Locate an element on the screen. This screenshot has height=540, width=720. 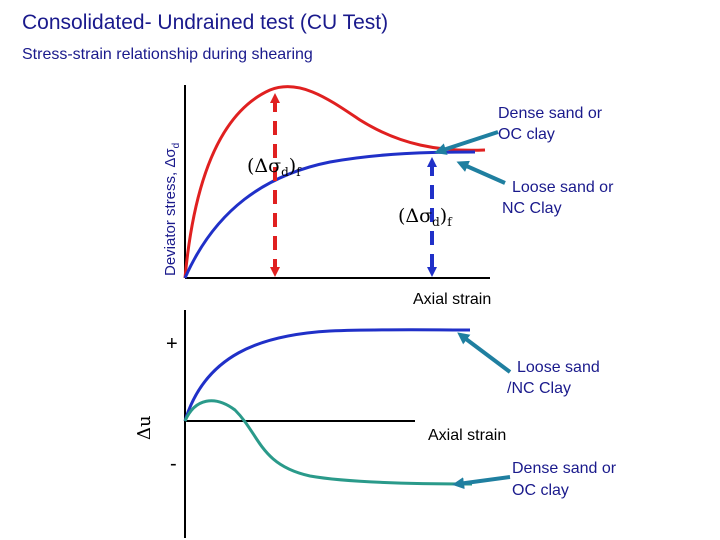
dense-failure-label: (Δσd)f is located at coordinates (274, 167).